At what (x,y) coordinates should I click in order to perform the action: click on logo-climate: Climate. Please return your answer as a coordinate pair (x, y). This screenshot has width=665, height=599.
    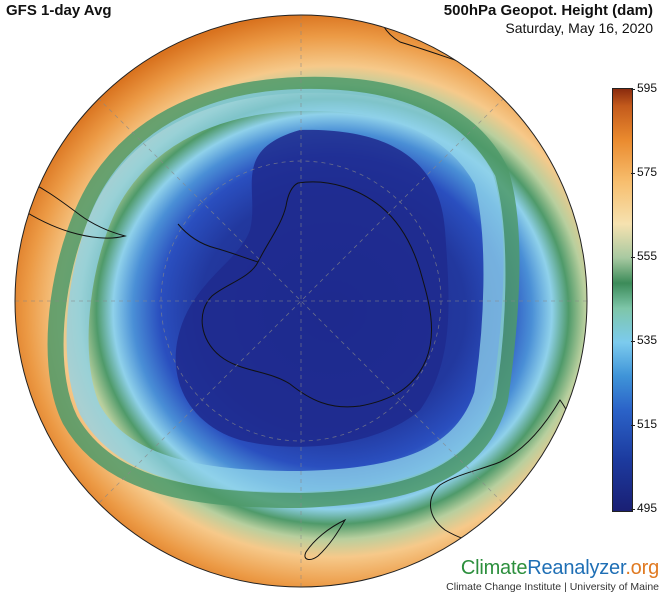
    Looking at the image, I should click on (494, 568).